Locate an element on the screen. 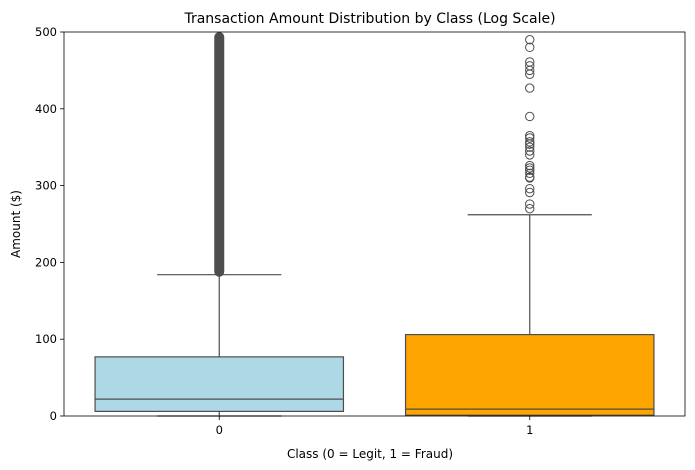 The height and width of the screenshot is (470, 695). x-tick-label: 1 is located at coordinates (529, 430).